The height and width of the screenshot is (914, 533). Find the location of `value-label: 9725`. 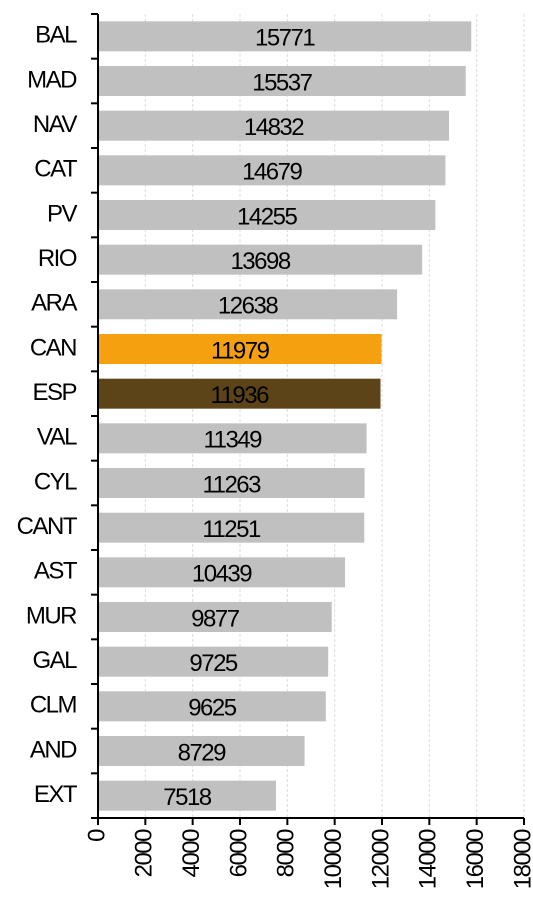

value-label: 9725 is located at coordinates (213, 663).